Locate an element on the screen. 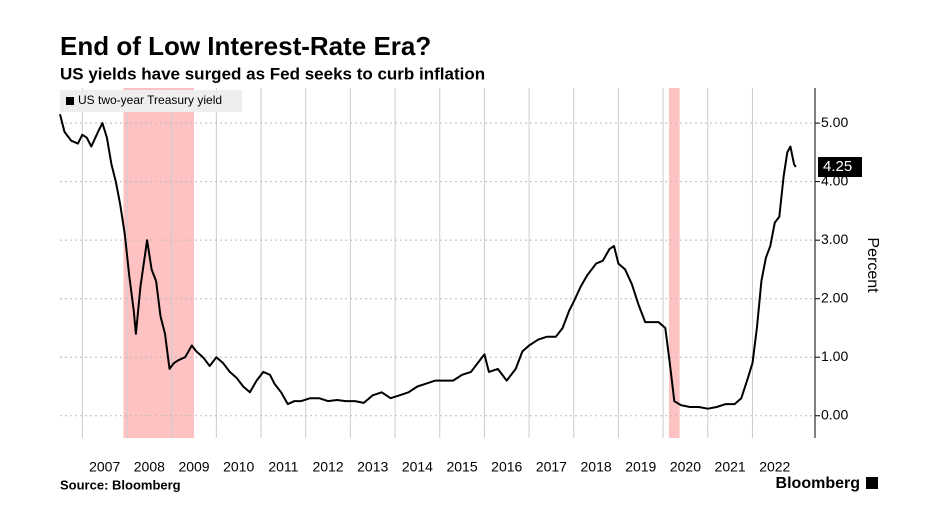  brand-logo: Bloomberg is located at coordinates (818, 483).